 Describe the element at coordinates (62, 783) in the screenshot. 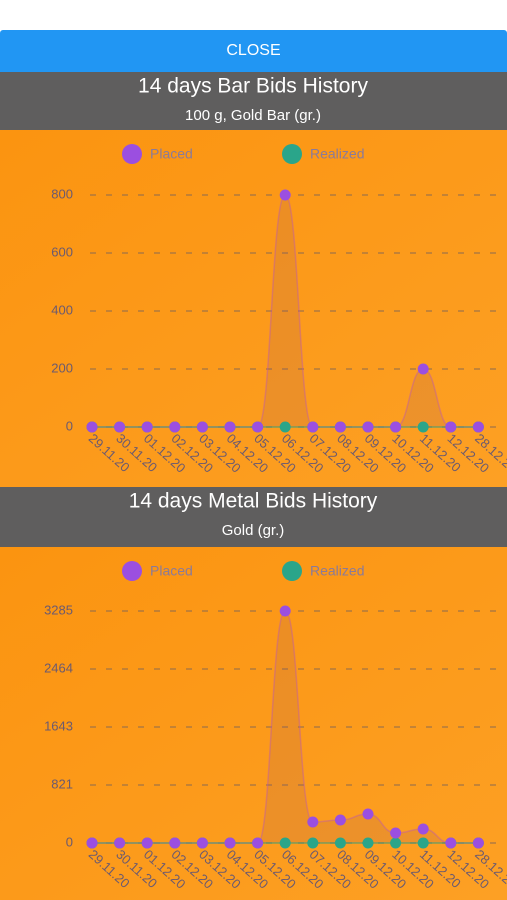

I see `y-tick-label: 821` at that location.